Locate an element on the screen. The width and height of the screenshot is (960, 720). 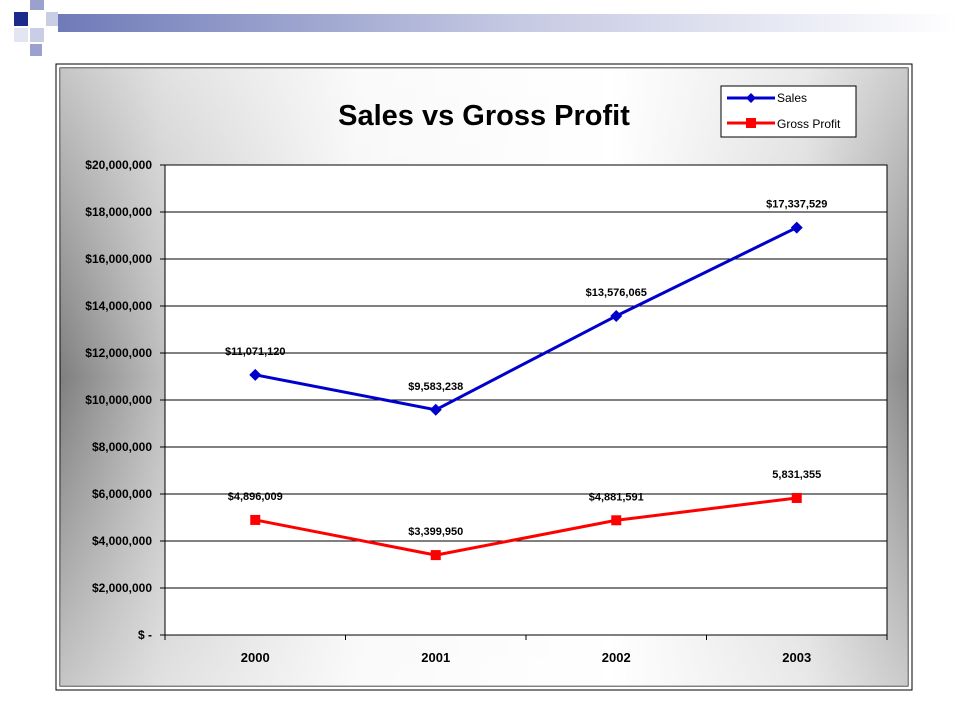
header-gradient-bar is located at coordinates (509, 23).